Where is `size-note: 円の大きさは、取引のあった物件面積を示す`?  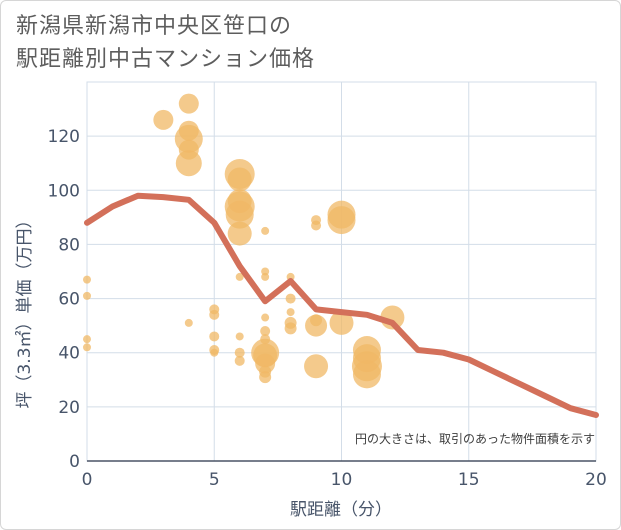
size-note: 円の大きさは、取引のあった物件面積を示す is located at coordinates (475, 438).